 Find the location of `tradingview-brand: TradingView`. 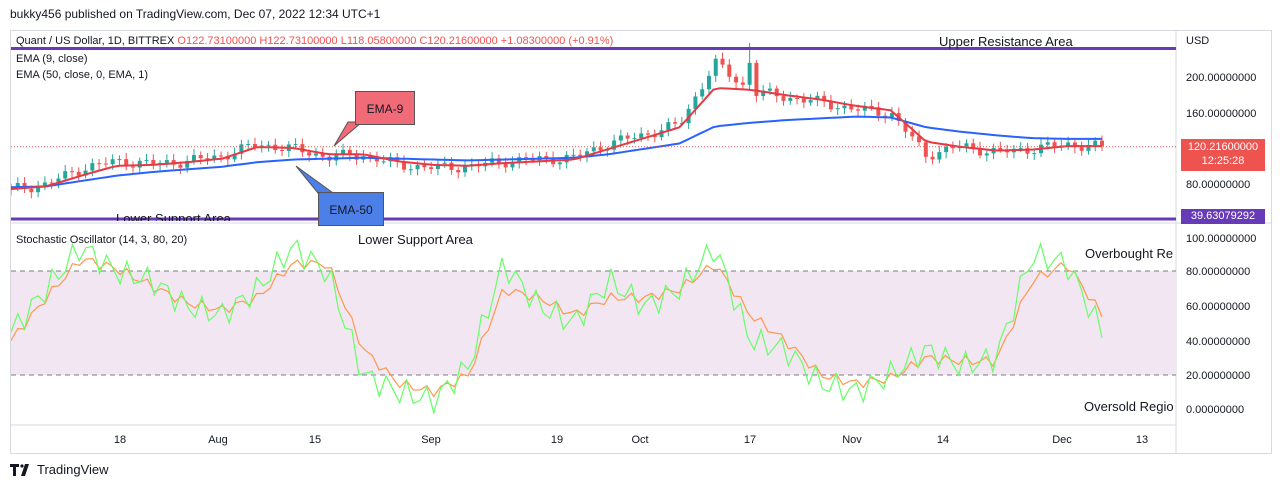

tradingview-brand: TradingView is located at coordinates (59, 469).